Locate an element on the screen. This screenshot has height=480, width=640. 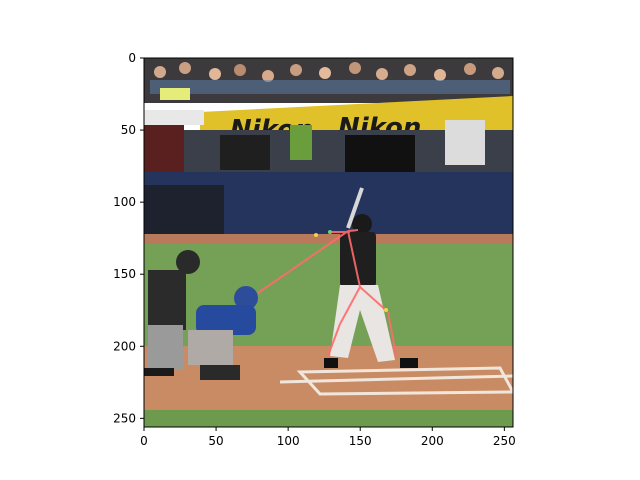
crowd-faces is located at coordinates (330, 81).